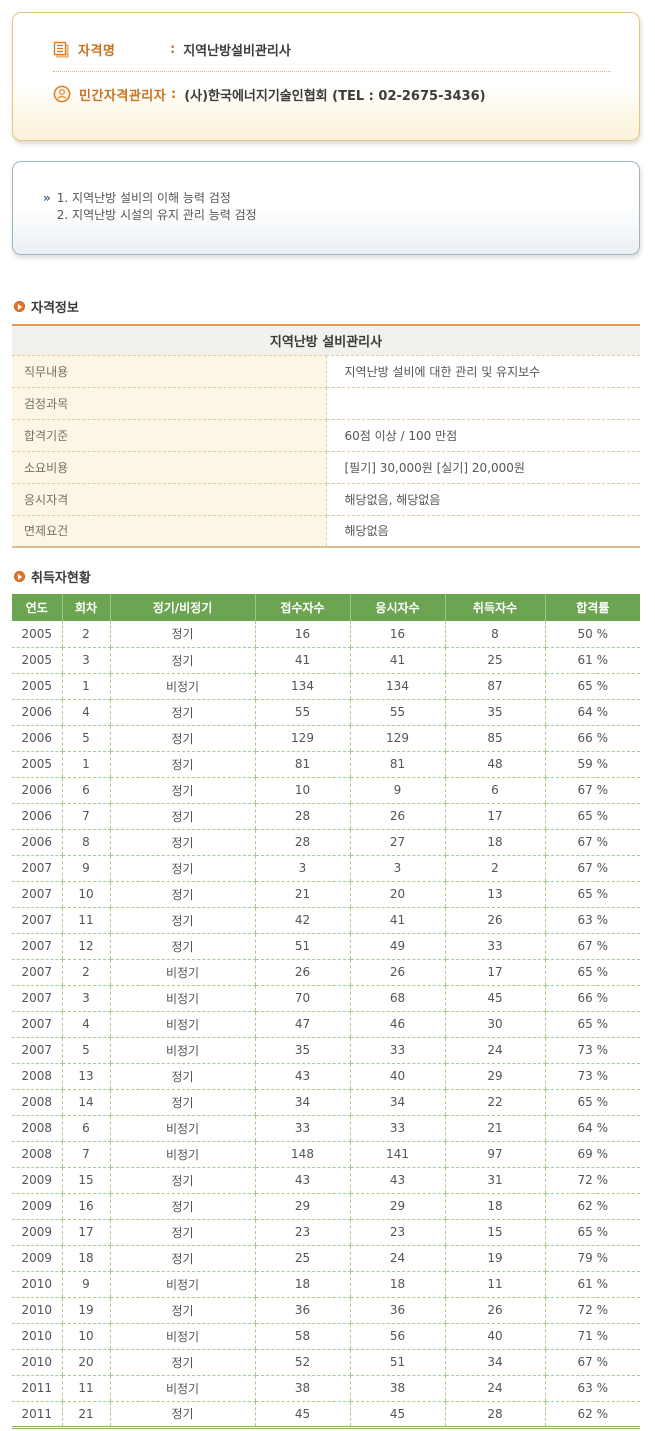 The width and height of the screenshot is (655, 1431). Describe the element at coordinates (237, 51) in the screenshot. I see `qualification-name-value: 지역난방설비관리사` at that location.